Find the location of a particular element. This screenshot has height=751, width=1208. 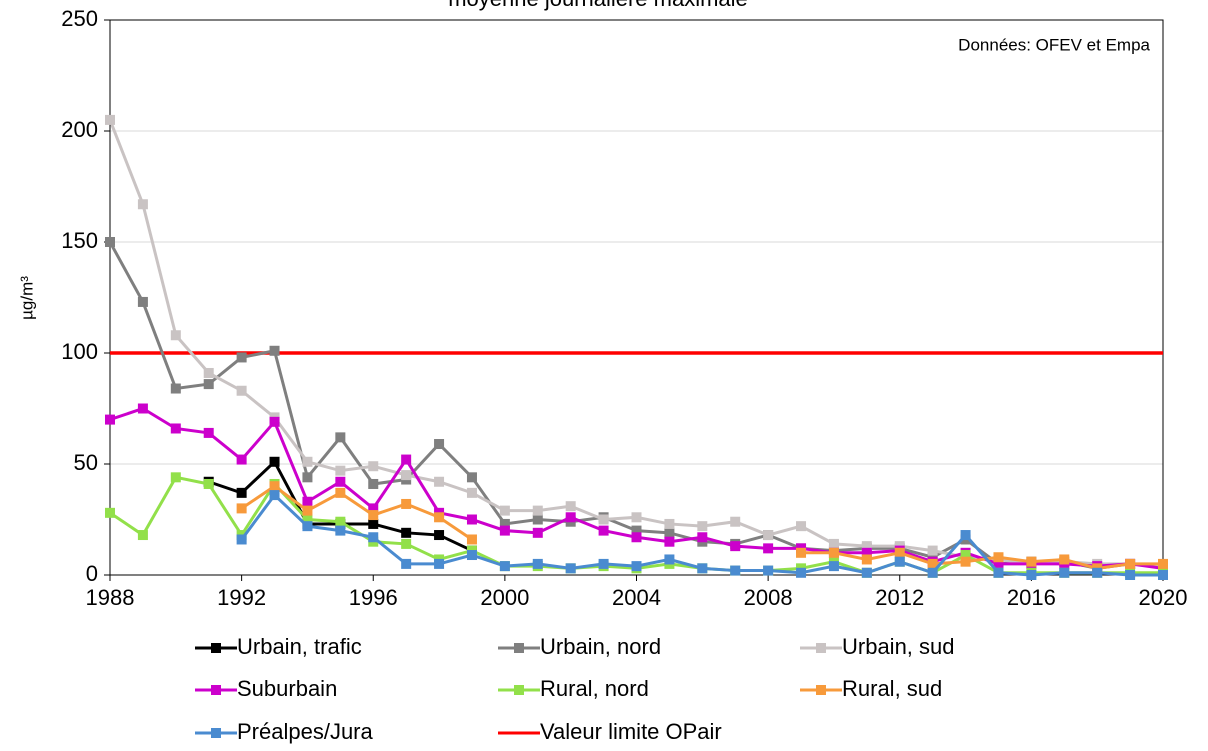

x-tick-label: 1992 is located at coordinates (241, 597).